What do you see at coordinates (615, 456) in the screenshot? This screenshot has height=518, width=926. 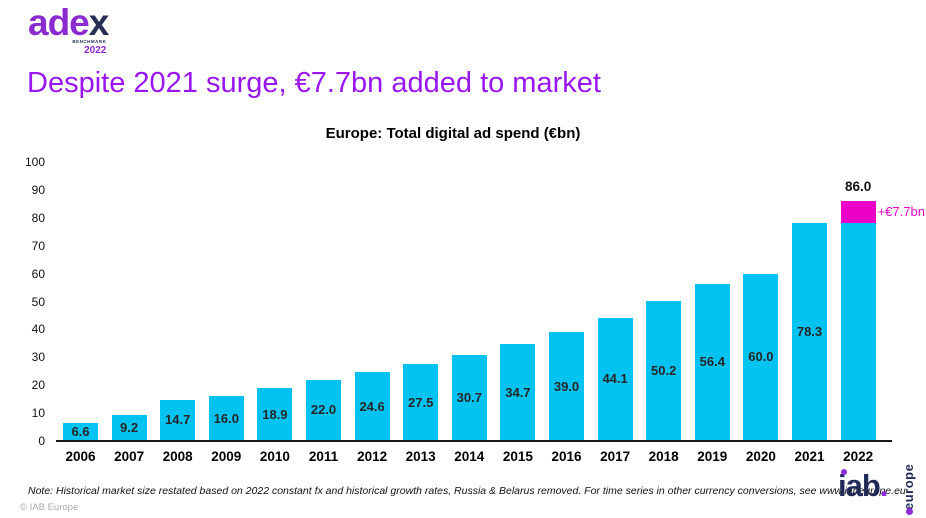 I see `x-tick-label-2017: 2017` at bounding box center [615, 456].